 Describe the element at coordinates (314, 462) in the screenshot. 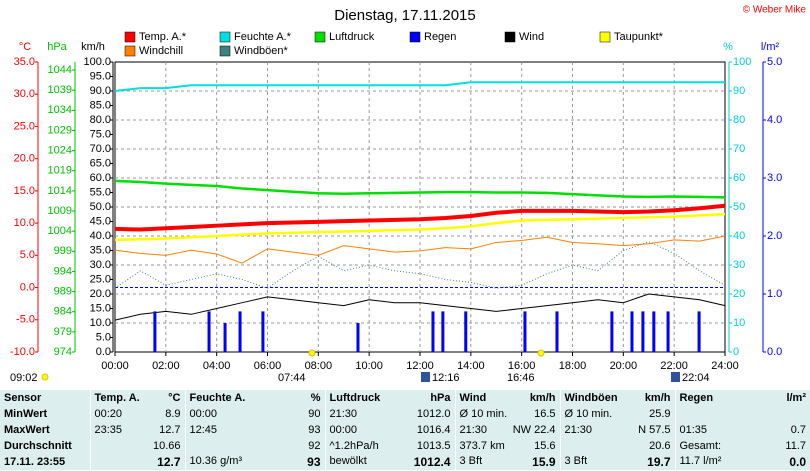

I see `cell-text: 93` at that location.